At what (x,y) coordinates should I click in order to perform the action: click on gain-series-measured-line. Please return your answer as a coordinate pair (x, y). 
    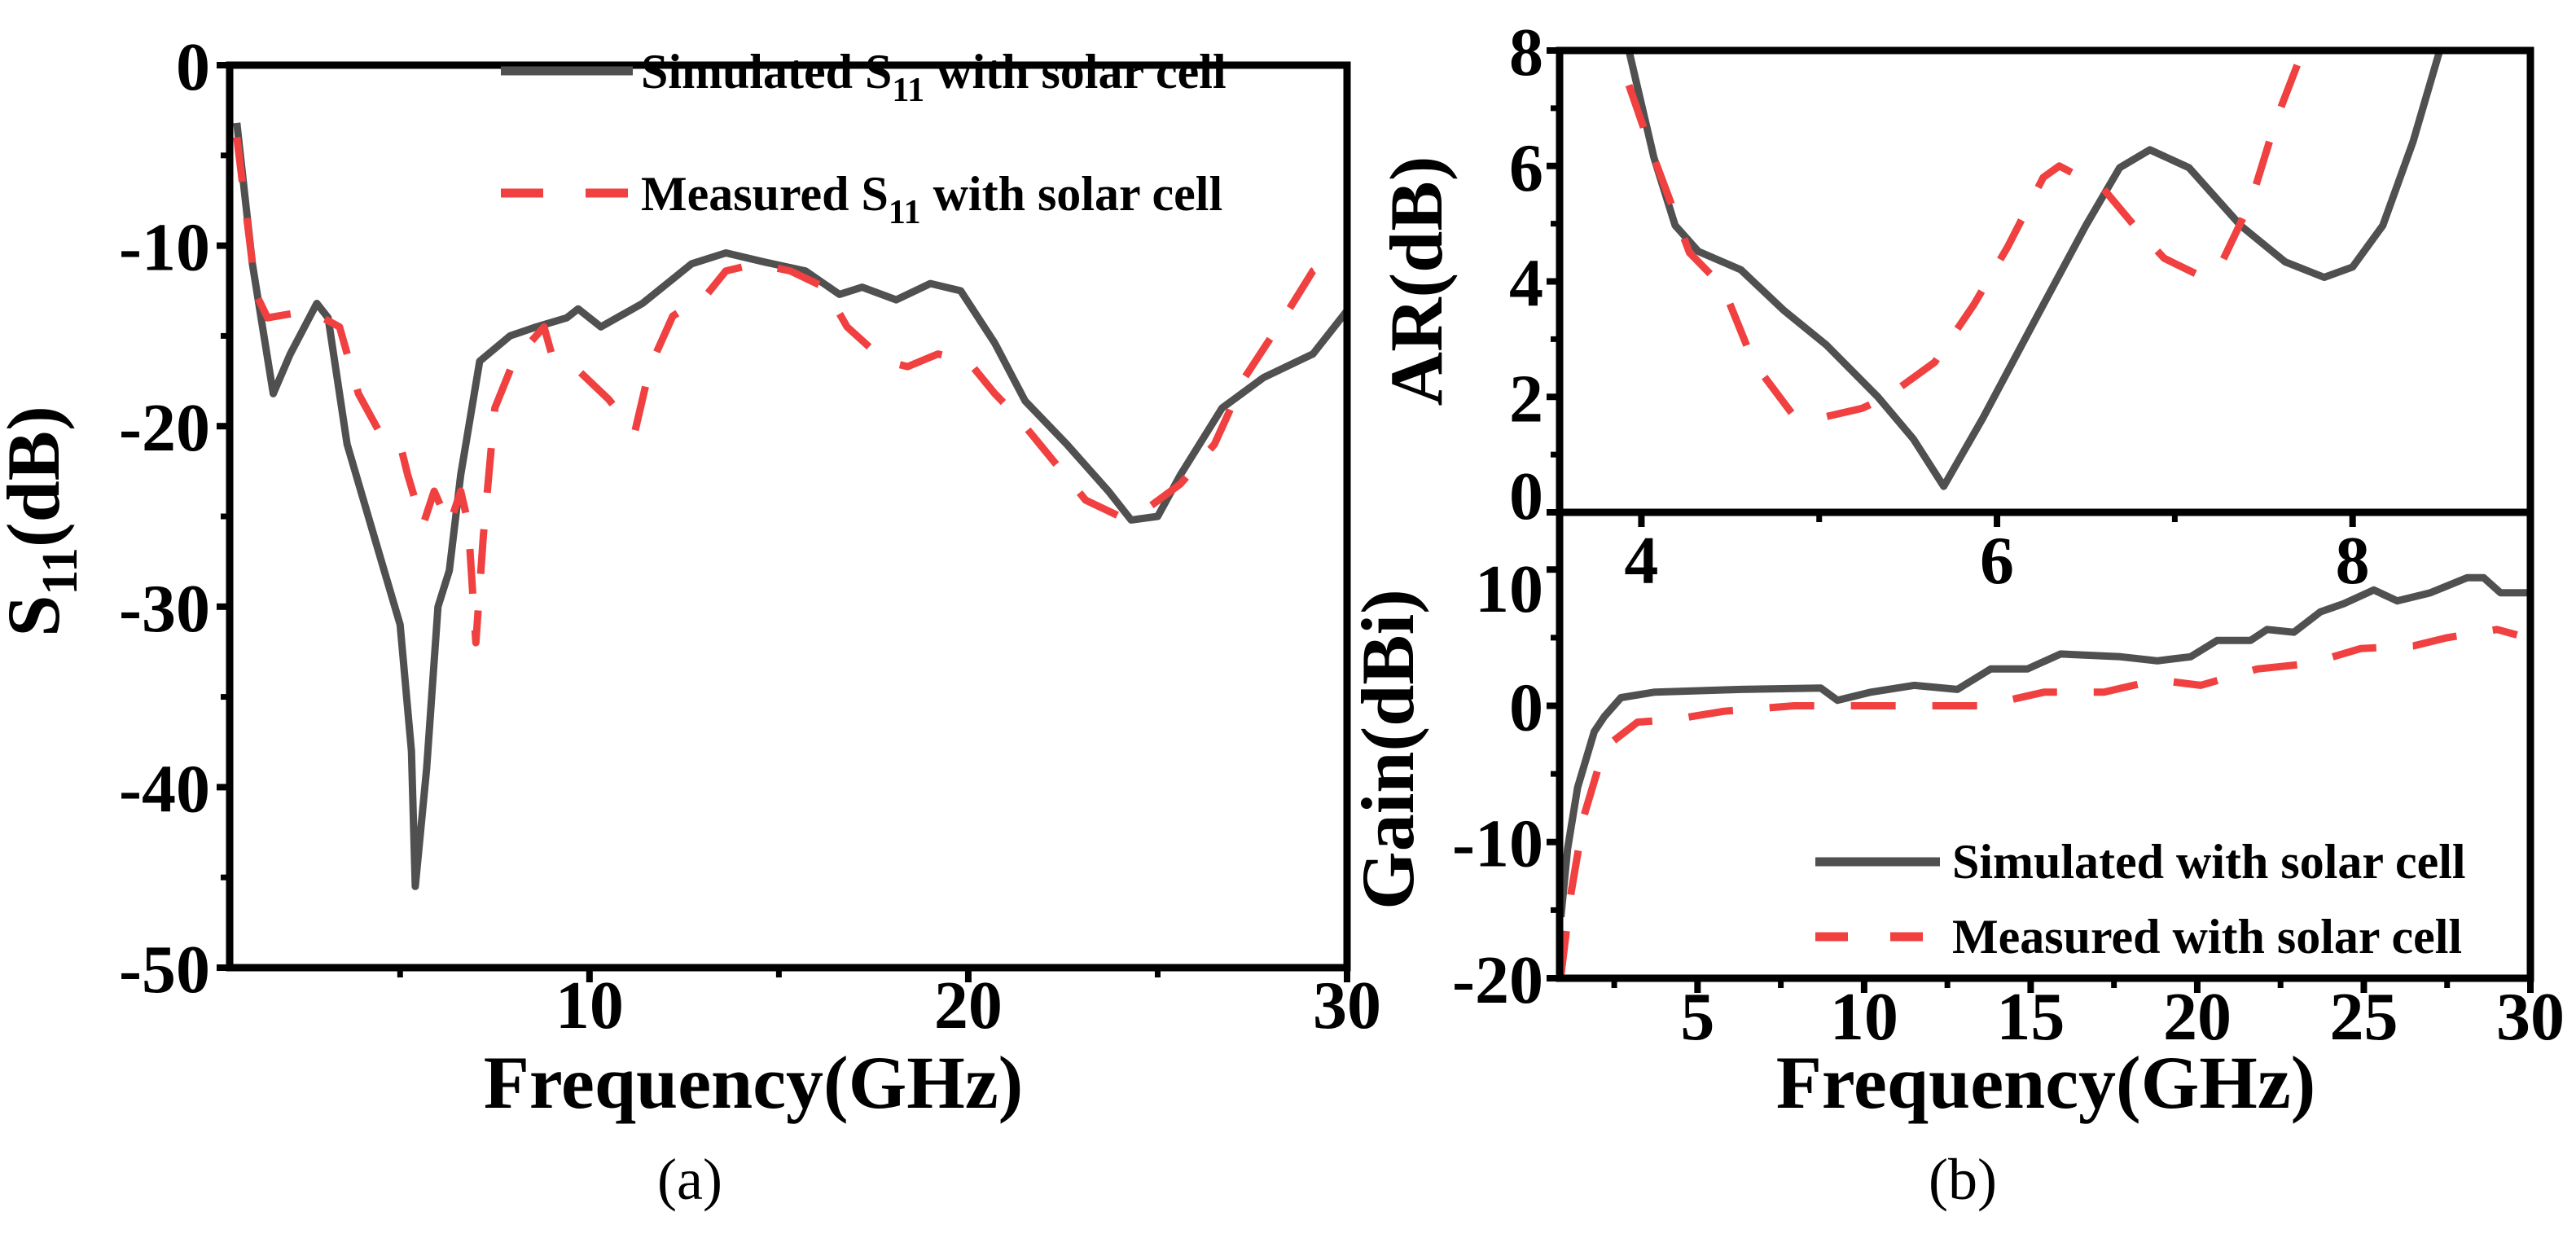
    Looking at the image, I should click on (2039, 801).